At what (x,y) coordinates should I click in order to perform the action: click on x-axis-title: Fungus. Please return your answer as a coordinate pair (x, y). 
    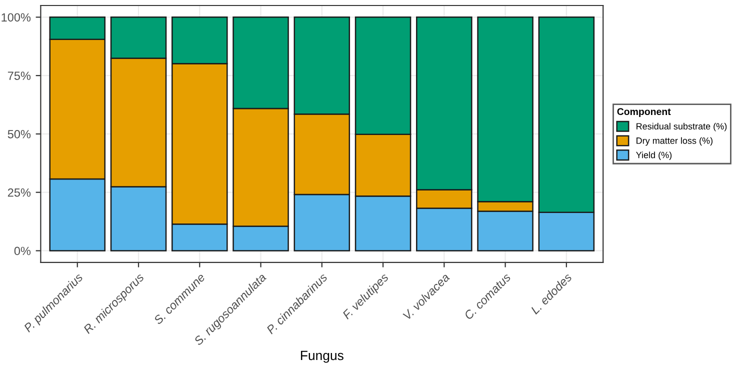
    Looking at the image, I should click on (322, 356).